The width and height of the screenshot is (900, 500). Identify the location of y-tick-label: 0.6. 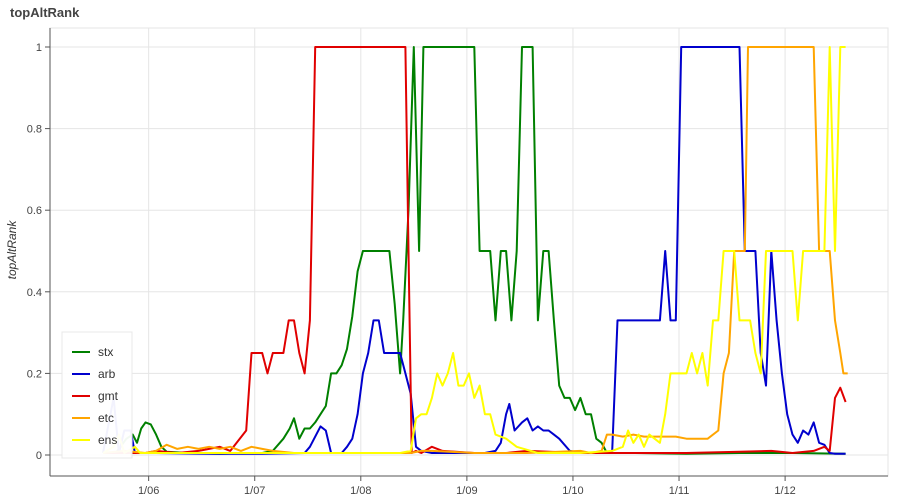
(34, 211).